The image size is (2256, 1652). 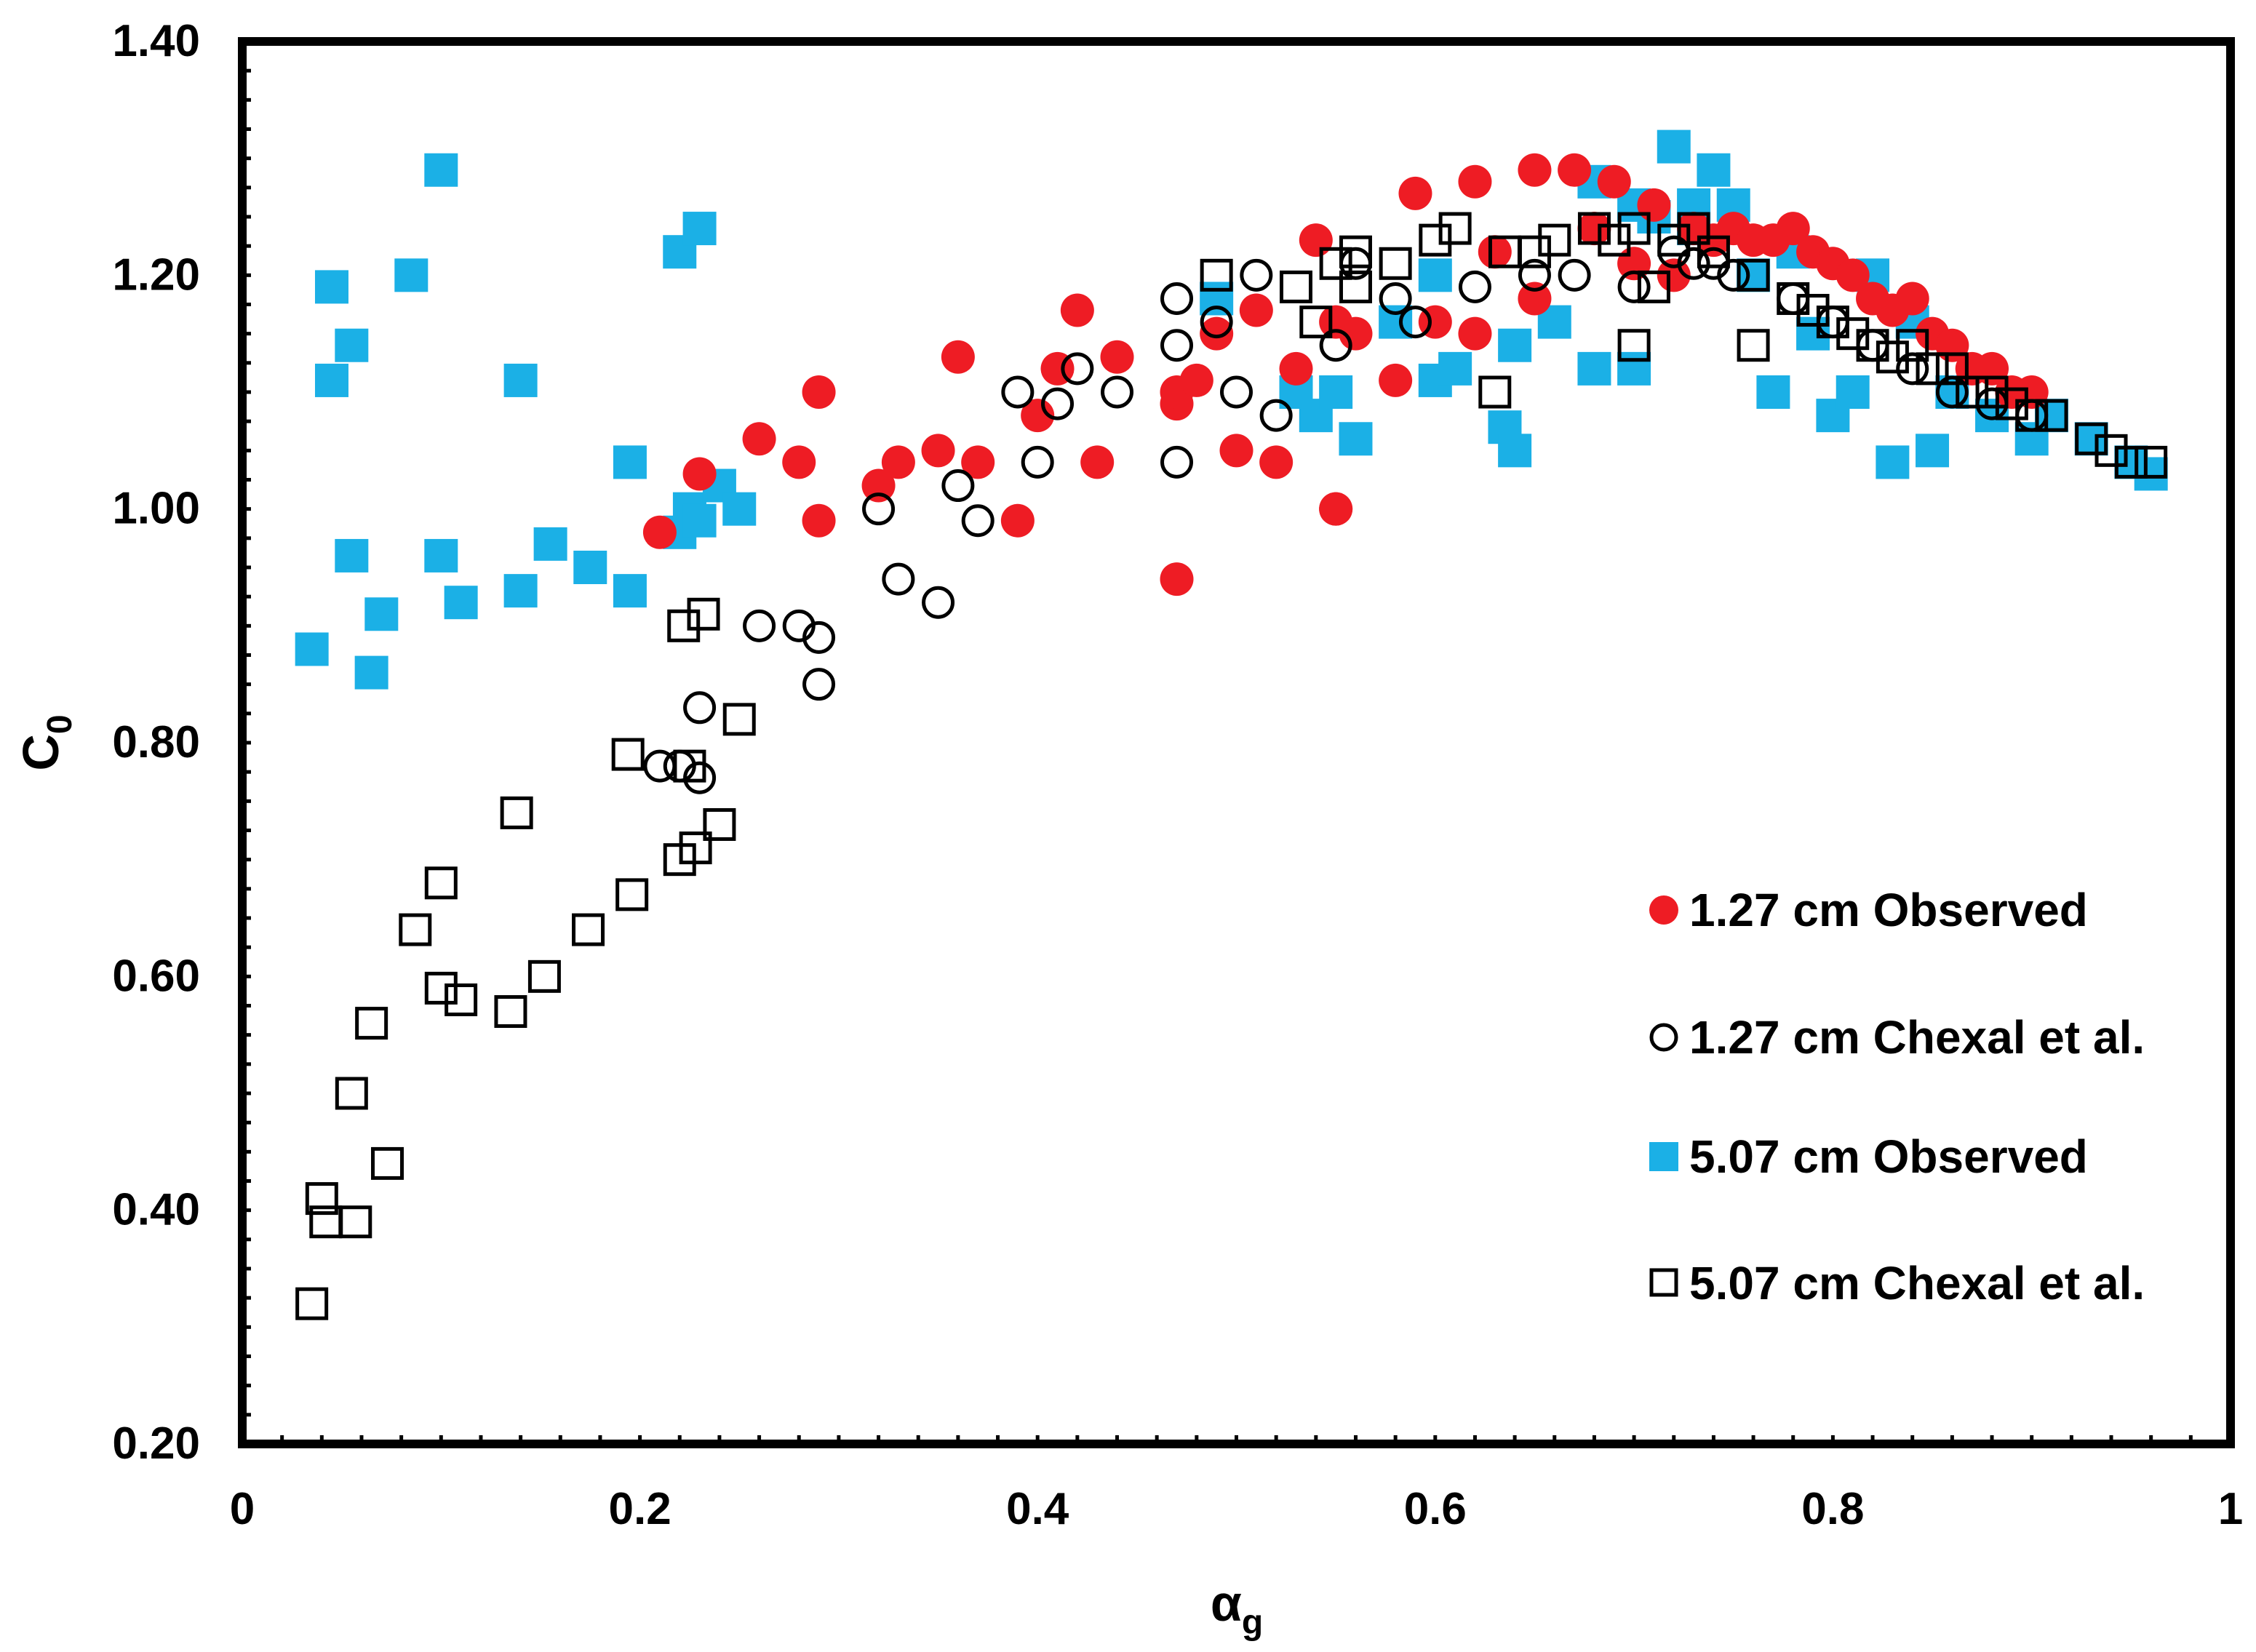 I want to click on legend-label-1.27-observed: 1.27 cm Observed, so click(x=1888, y=910).